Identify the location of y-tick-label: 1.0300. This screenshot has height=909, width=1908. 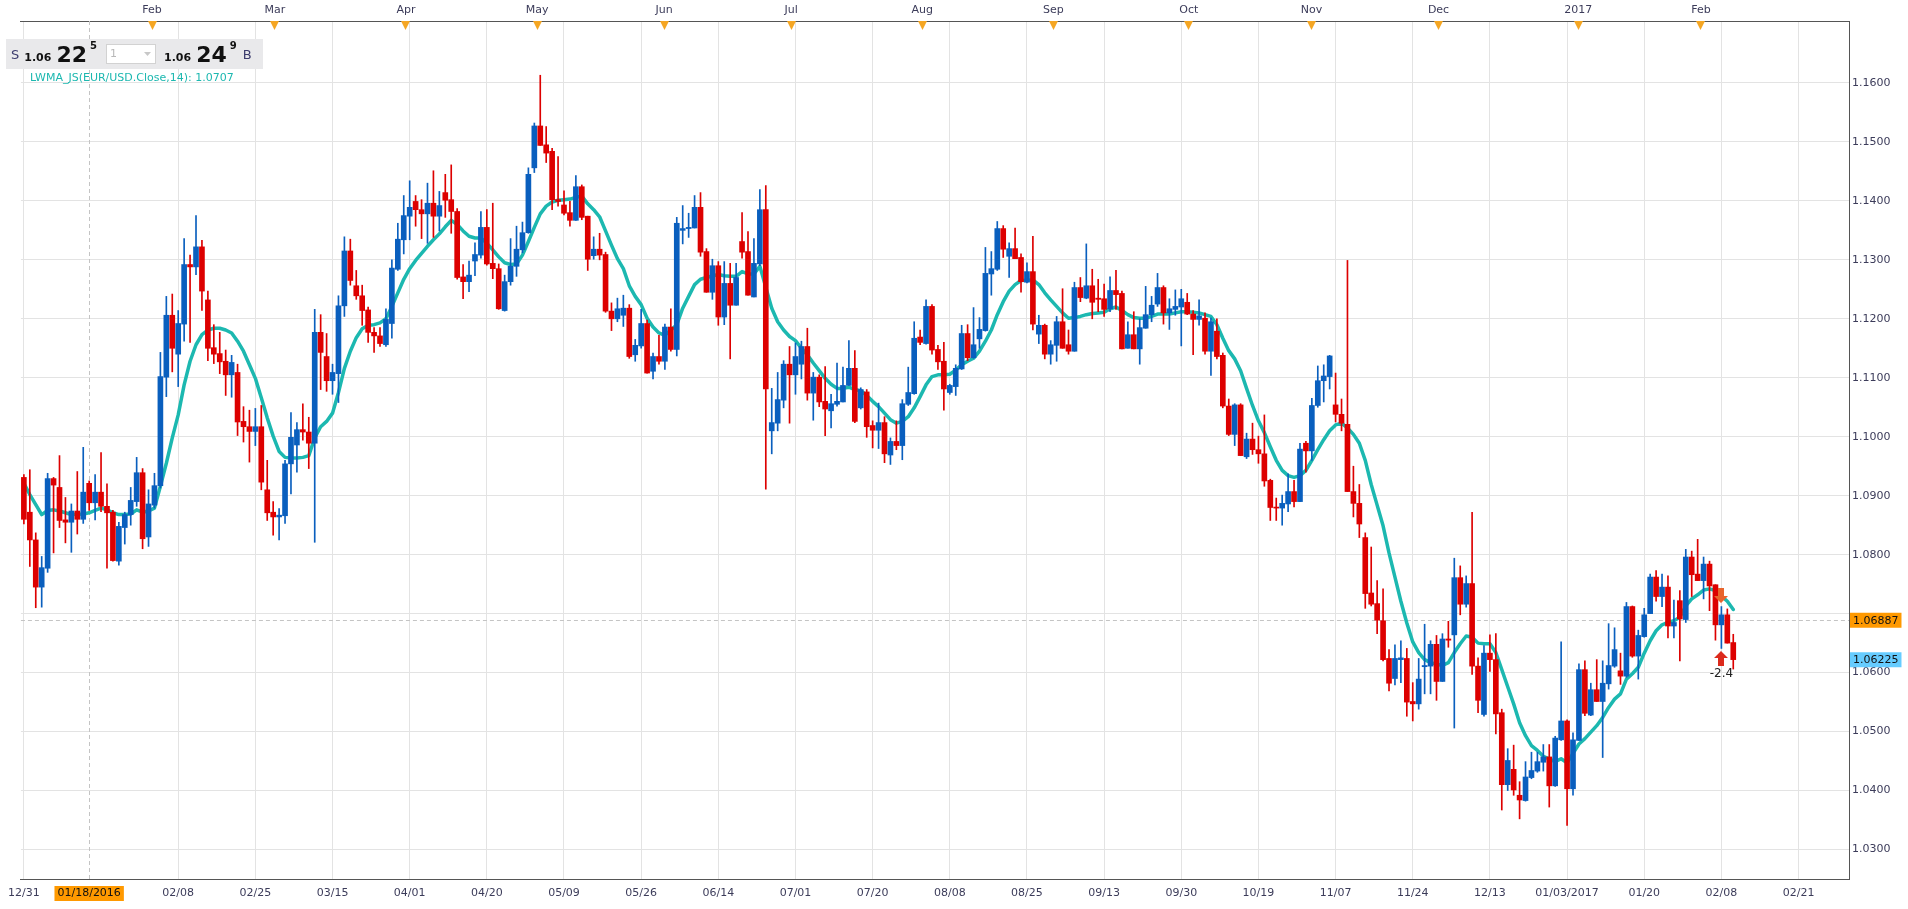
(1871, 849).